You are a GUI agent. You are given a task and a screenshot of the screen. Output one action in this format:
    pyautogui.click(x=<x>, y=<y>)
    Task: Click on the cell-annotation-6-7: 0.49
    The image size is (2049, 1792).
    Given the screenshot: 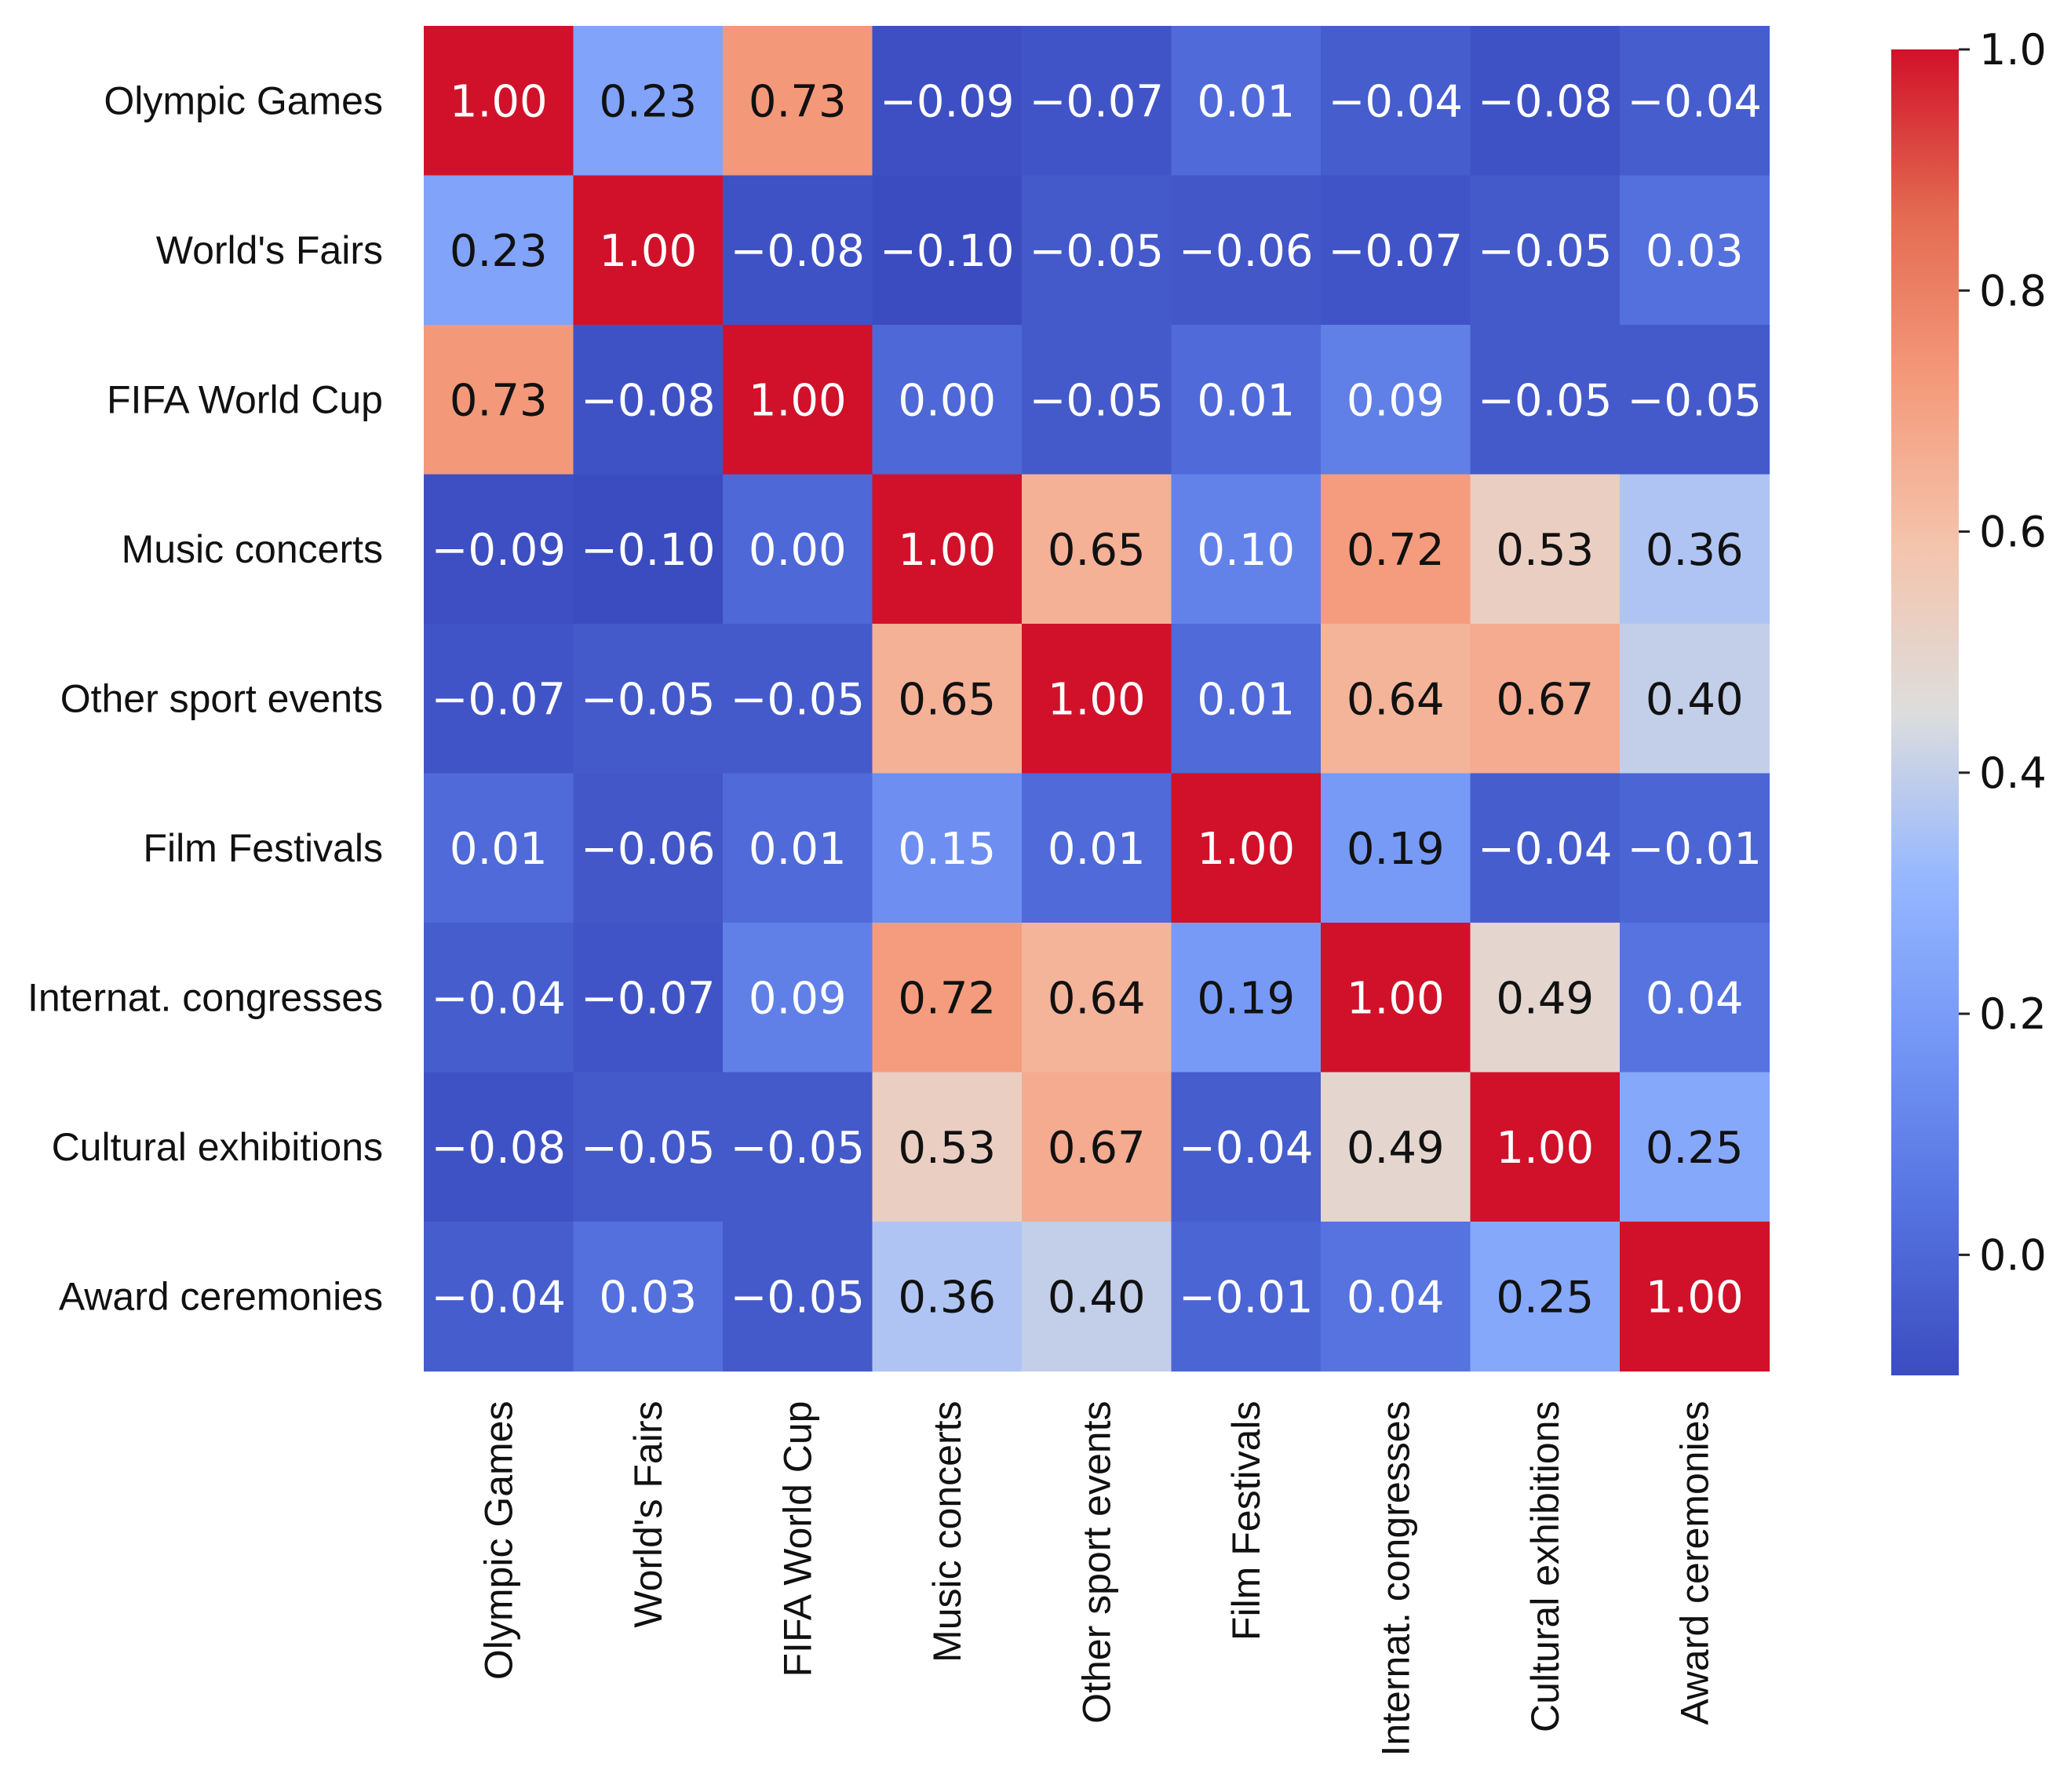 What is the action you would take?
    pyautogui.click(x=1545, y=998)
    